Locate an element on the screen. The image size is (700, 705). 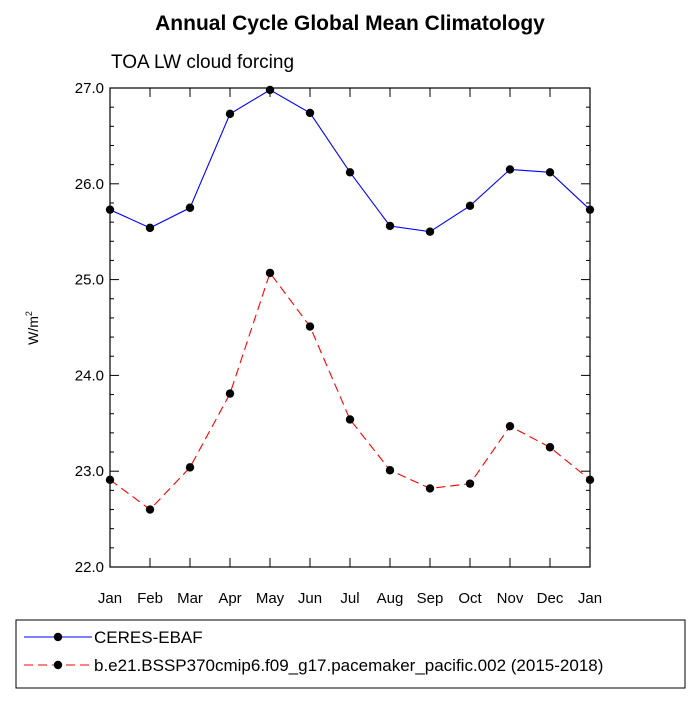
y-tick-label: 25.0 is located at coordinates (89, 280).